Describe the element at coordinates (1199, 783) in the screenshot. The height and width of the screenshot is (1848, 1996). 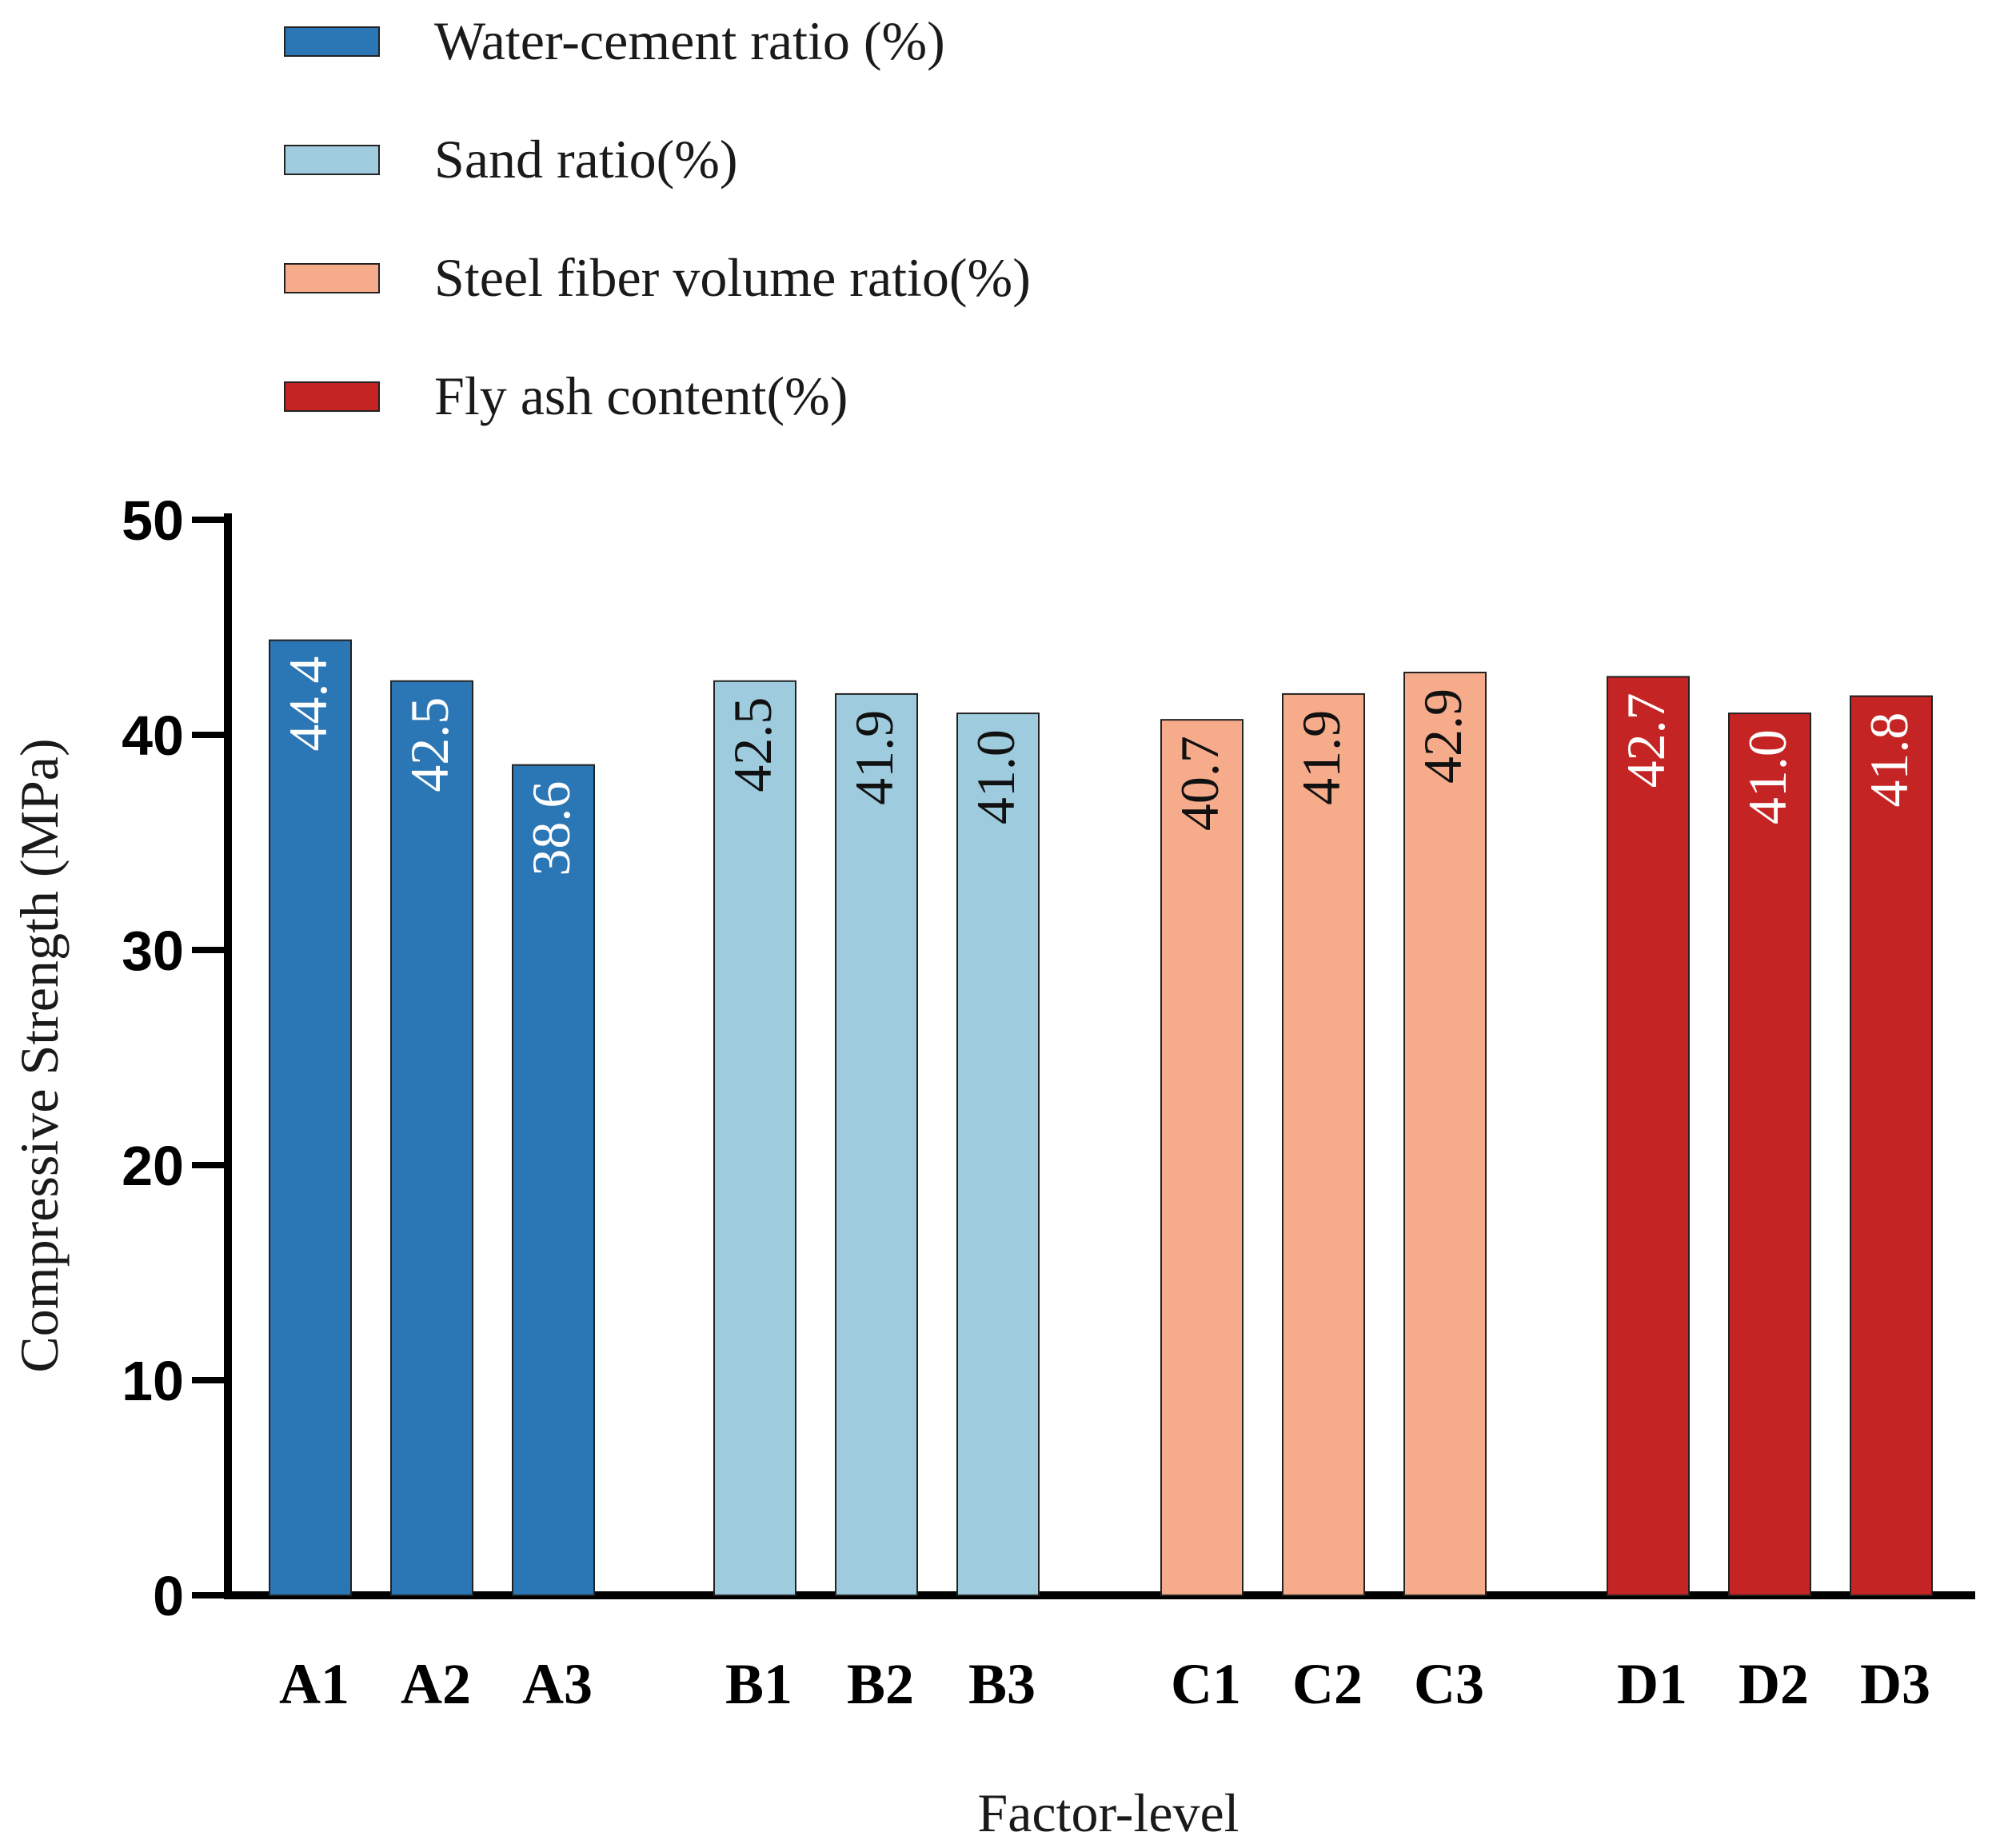
I see `bar-value-label: 40.7` at that location.